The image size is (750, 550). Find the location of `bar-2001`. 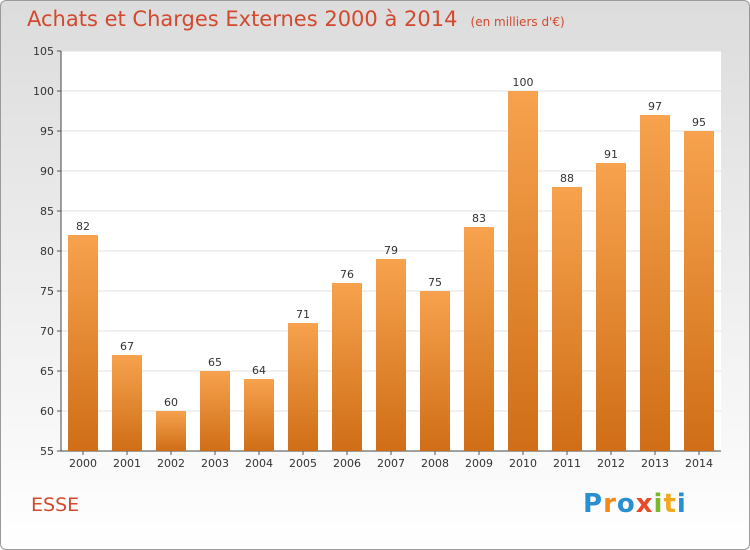

bar-2001 is located at coordinates (127, 403).